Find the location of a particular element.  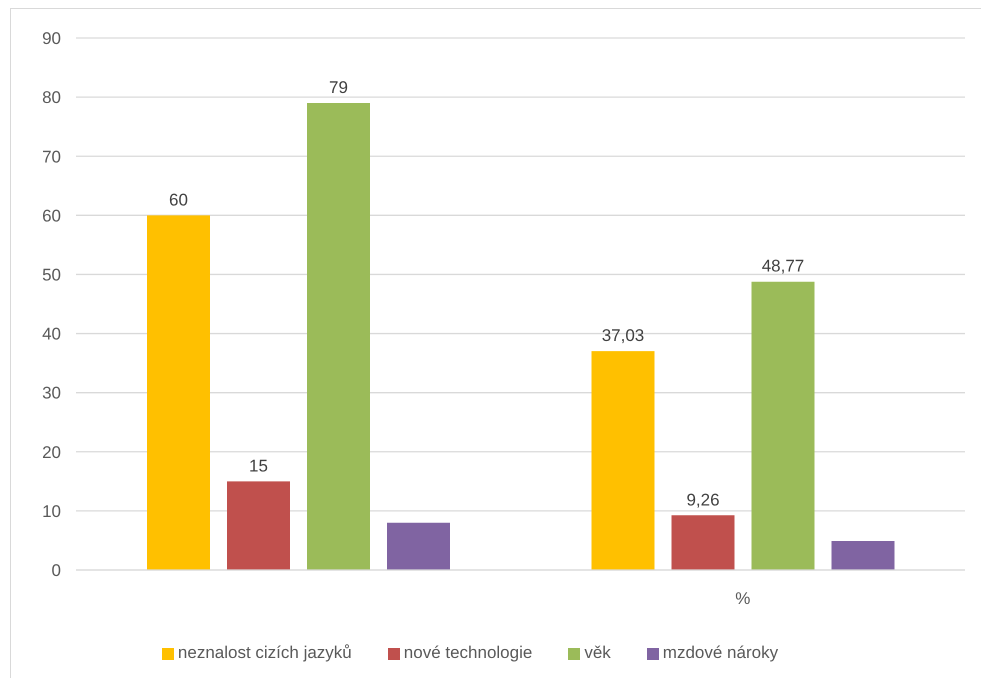

y-tick-label: 20 is located at coordinates (51, 452).